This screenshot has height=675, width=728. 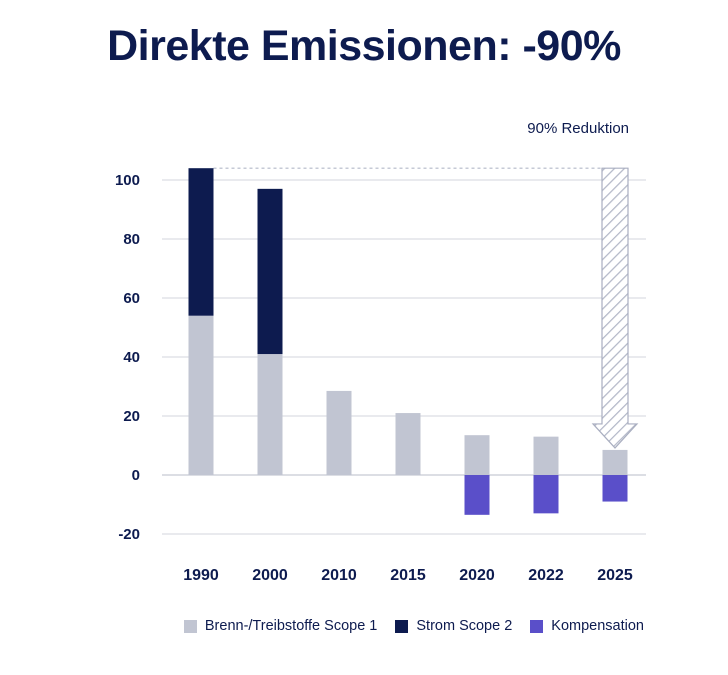 I want to click on legend-label-scope1: Brenn-/Treibstoffe Scope 1, so click(x=291, y=626).